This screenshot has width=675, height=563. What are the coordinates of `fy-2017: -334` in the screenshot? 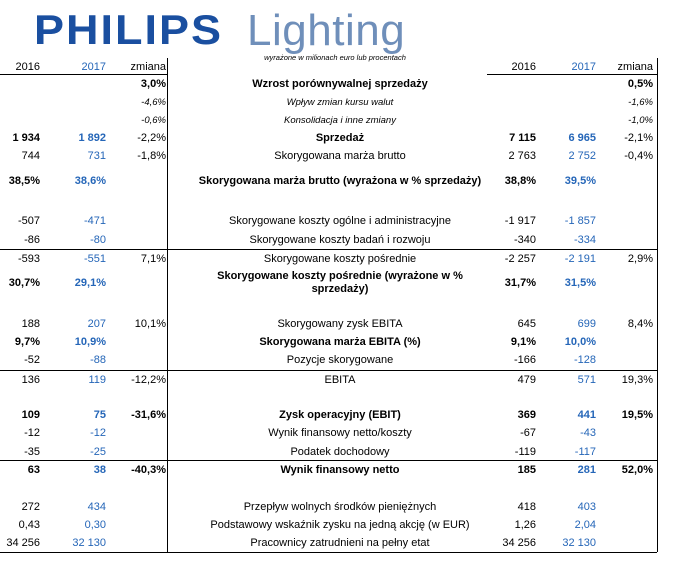 It's located at (584, 240).